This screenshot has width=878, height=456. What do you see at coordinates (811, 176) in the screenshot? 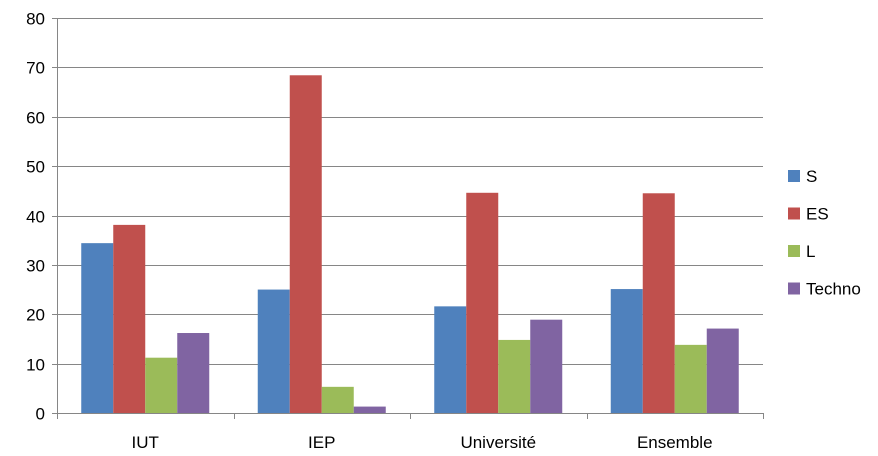
I see `legend-label-s: S` at bounding box center [811, 176].